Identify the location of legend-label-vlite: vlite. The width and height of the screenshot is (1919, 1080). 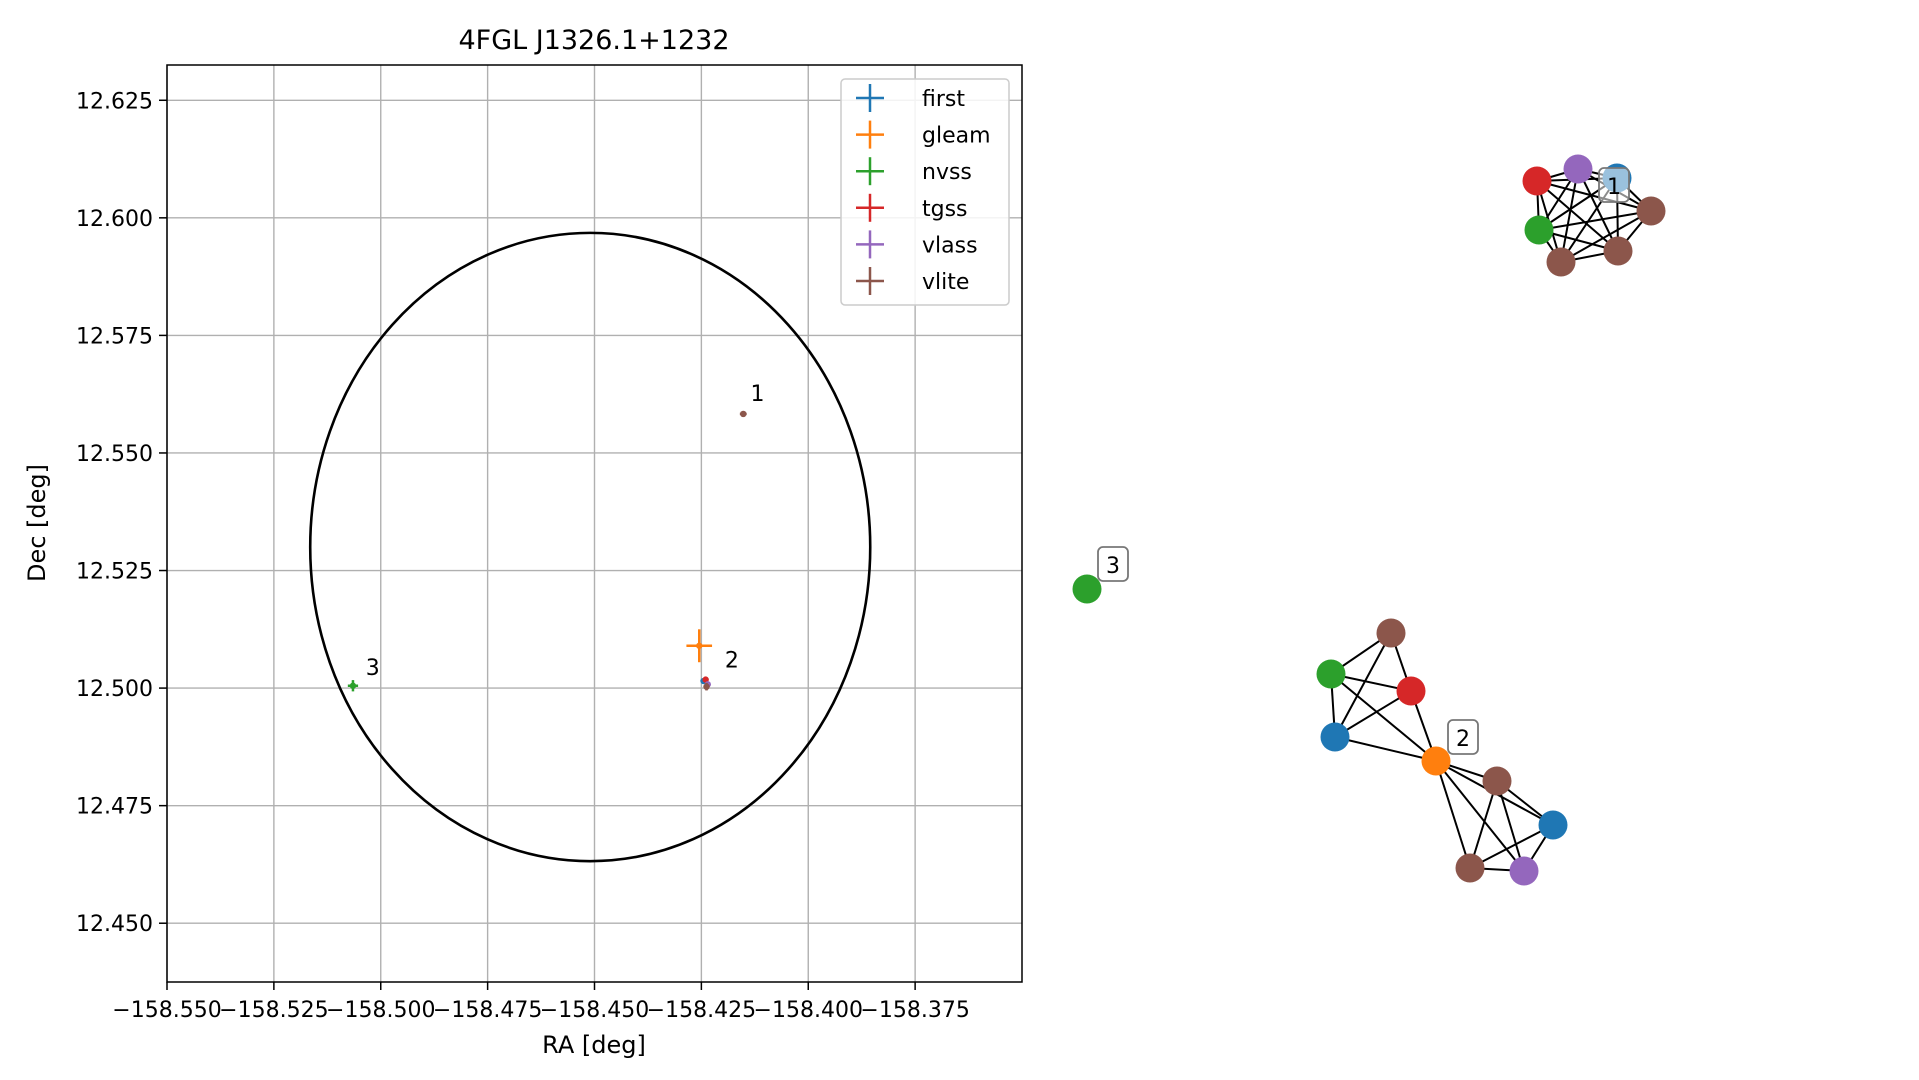
(945, 282).